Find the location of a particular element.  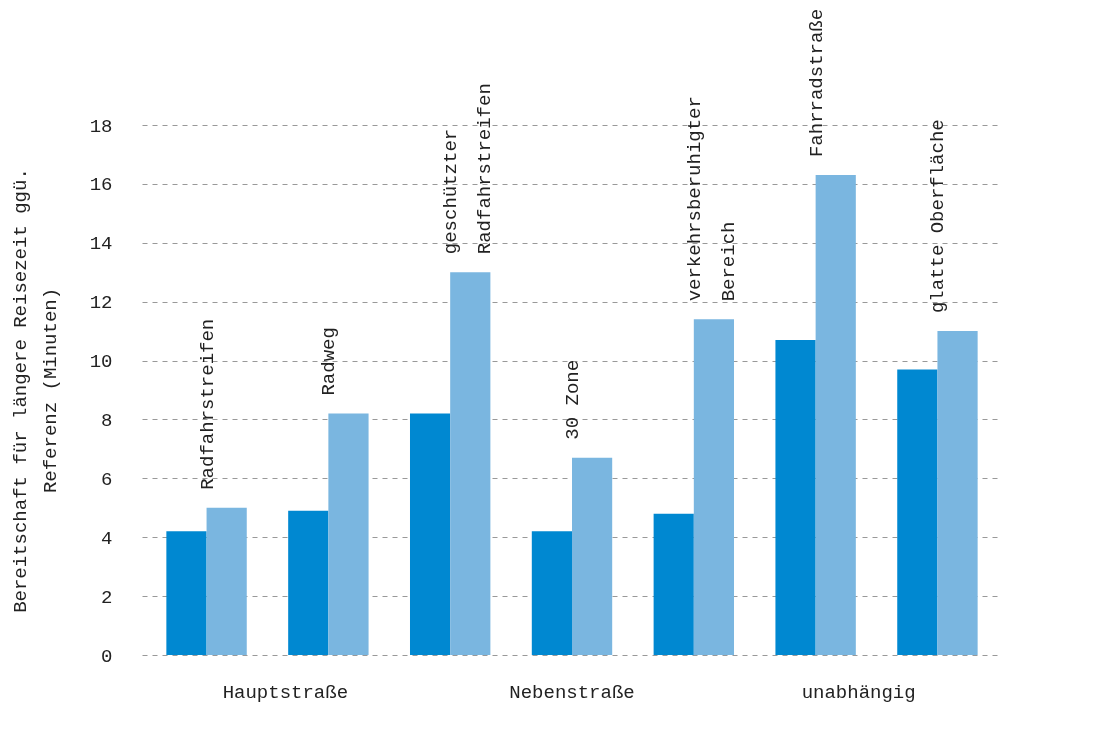

text: Nebenstraße is located at coordinates (572, 693).